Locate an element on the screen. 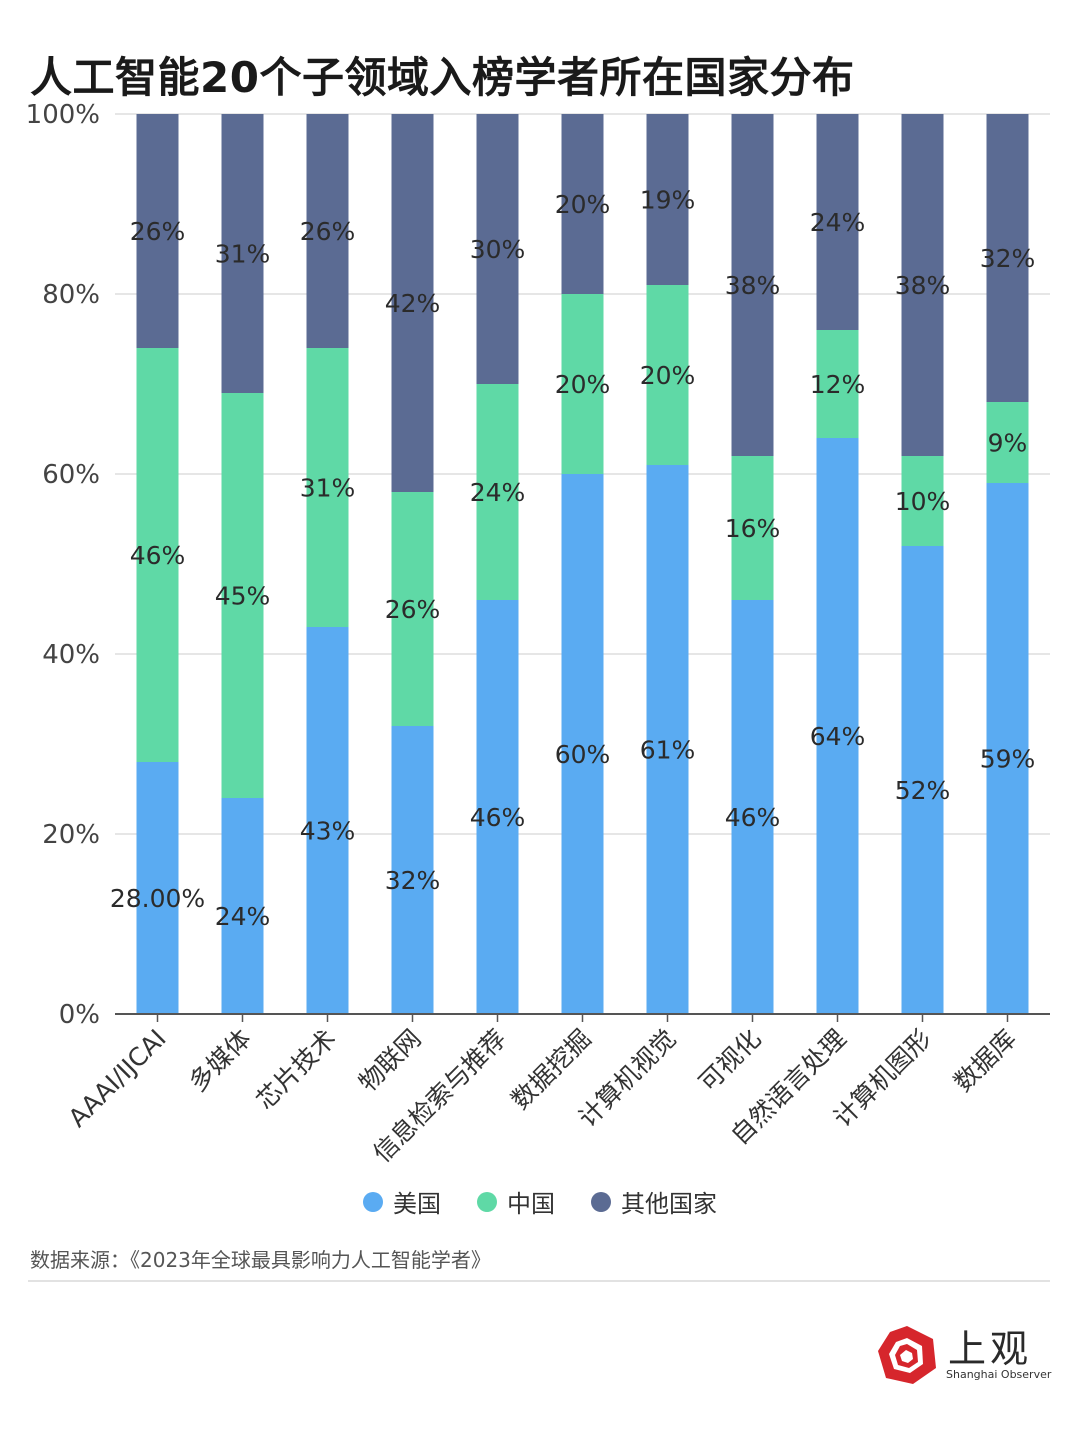 This screenshot has height=1440, width=1080. logo-english-text: Shanghai Observer is located at coordinates (999, 1374).